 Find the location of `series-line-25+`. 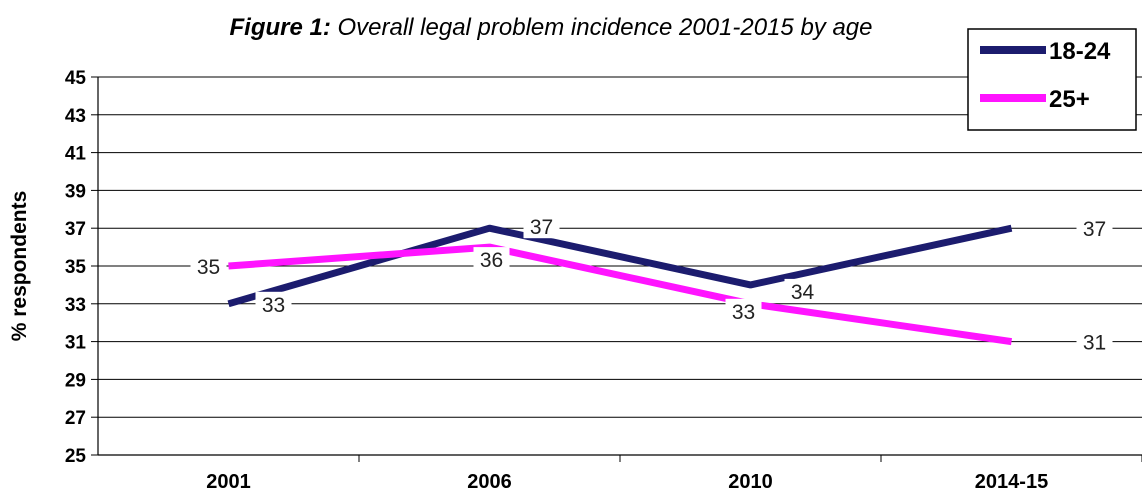

series-line-25+ is located at coordinates (620, 294).